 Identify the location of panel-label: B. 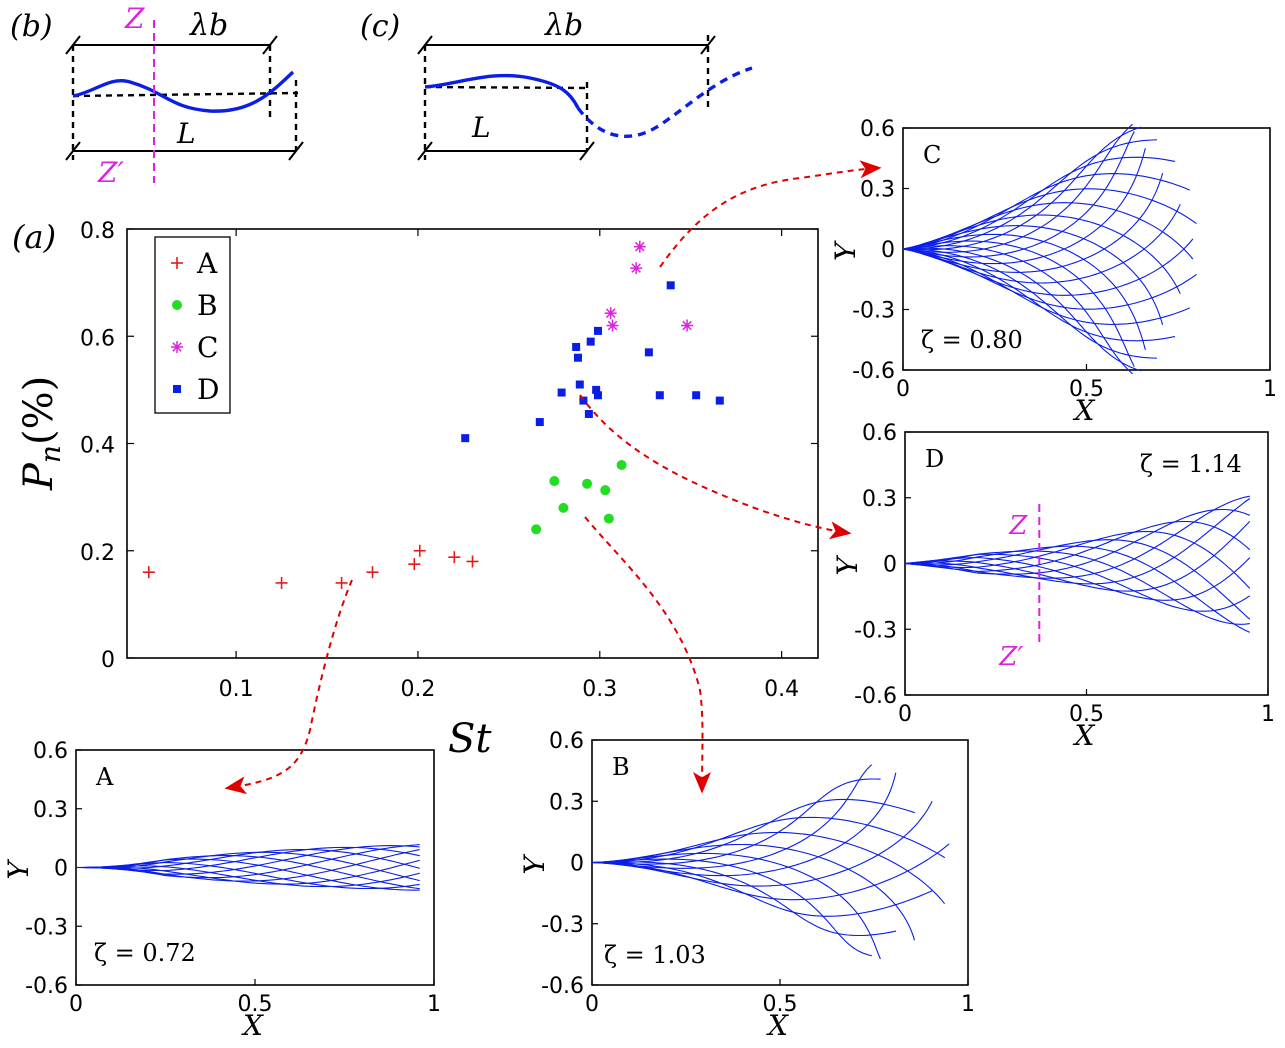
(621, 767).